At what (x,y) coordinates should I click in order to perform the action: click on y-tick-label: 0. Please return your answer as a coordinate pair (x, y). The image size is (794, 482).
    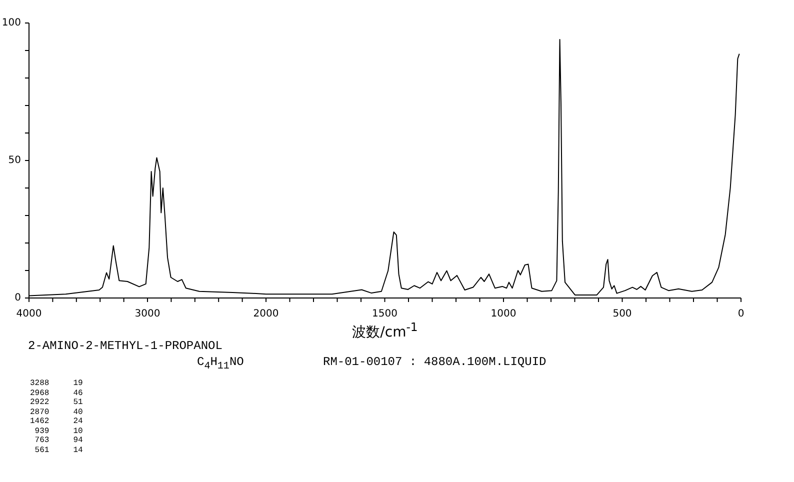
    Looking at the image, I should click on (17, 298).